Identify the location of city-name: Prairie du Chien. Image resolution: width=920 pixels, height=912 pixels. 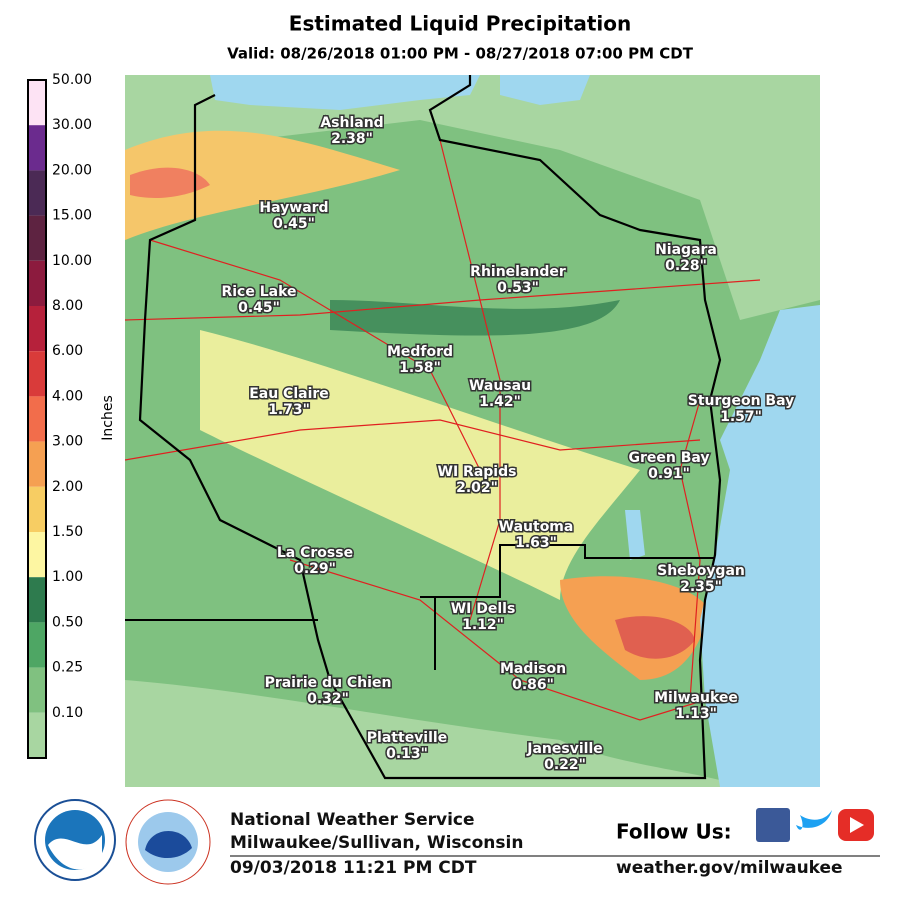
(328, 683).